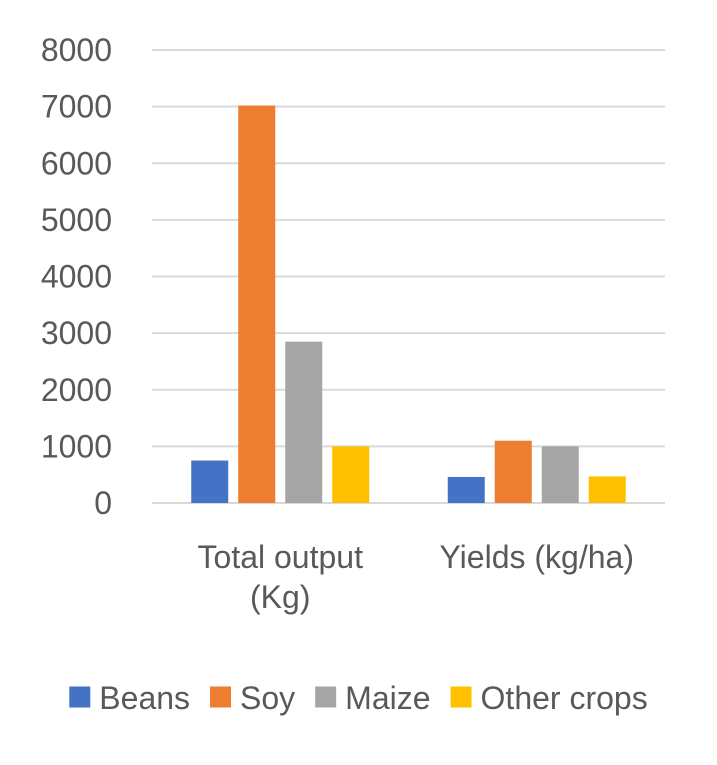 Image resolution: width=717 pixels, height=765 pixels. Describe the element at coordinates (564, 698) in the screenshot. I see `legend-label: Other crops` at that location.